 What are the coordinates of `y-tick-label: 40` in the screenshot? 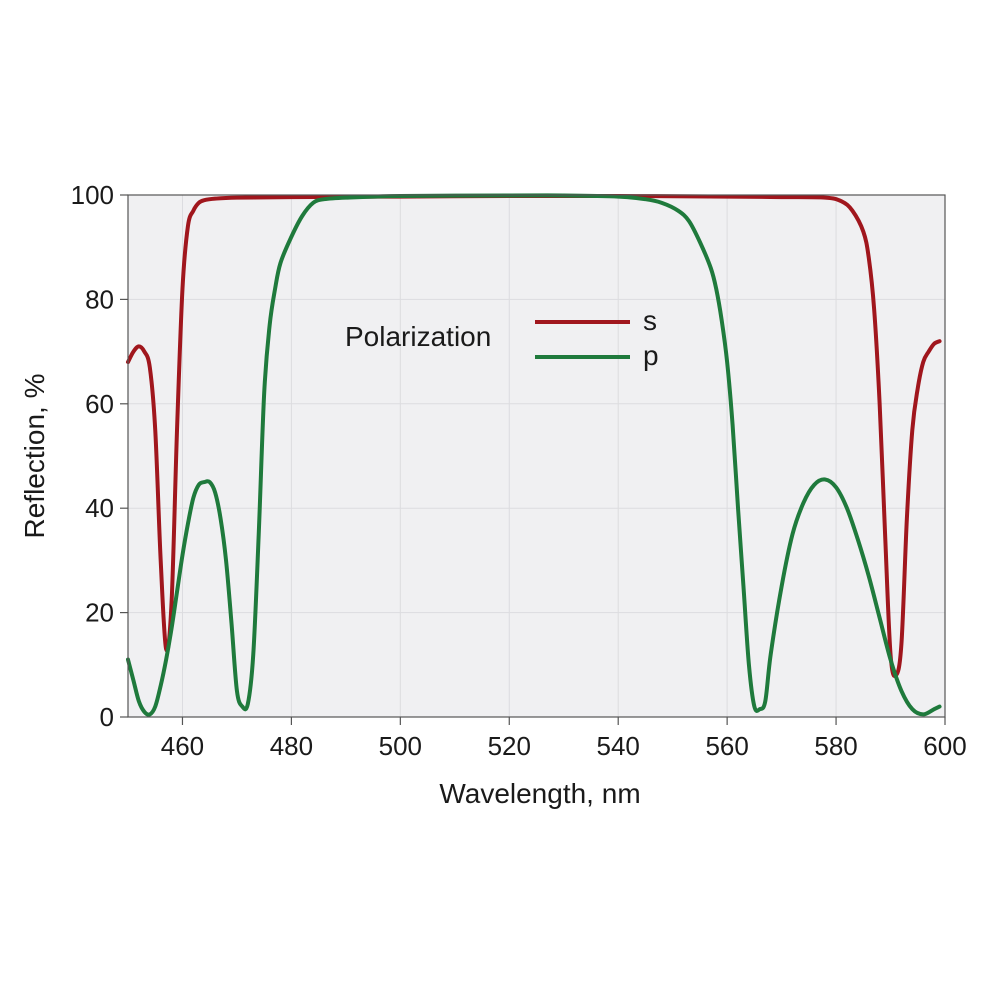 It's located at (99, 508).